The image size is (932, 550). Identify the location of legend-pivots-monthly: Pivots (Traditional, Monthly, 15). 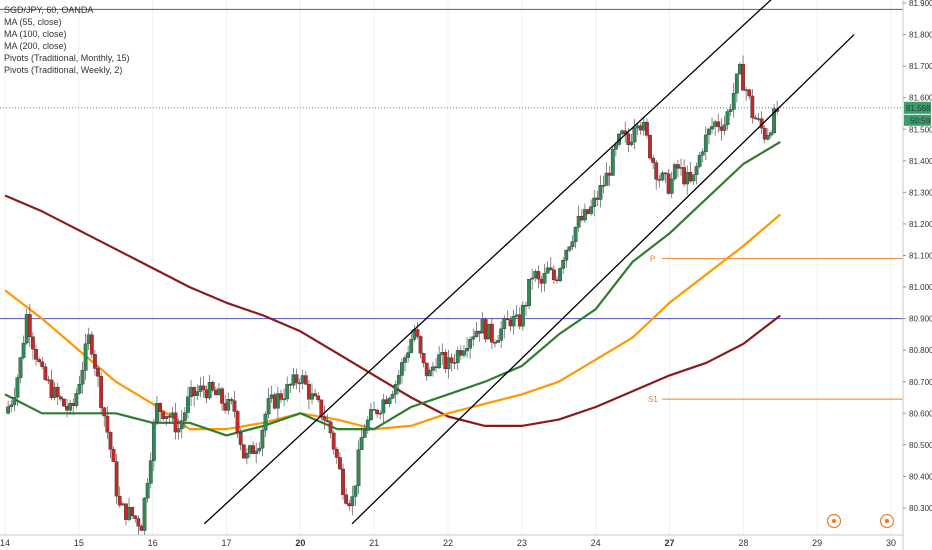
(67, 58).